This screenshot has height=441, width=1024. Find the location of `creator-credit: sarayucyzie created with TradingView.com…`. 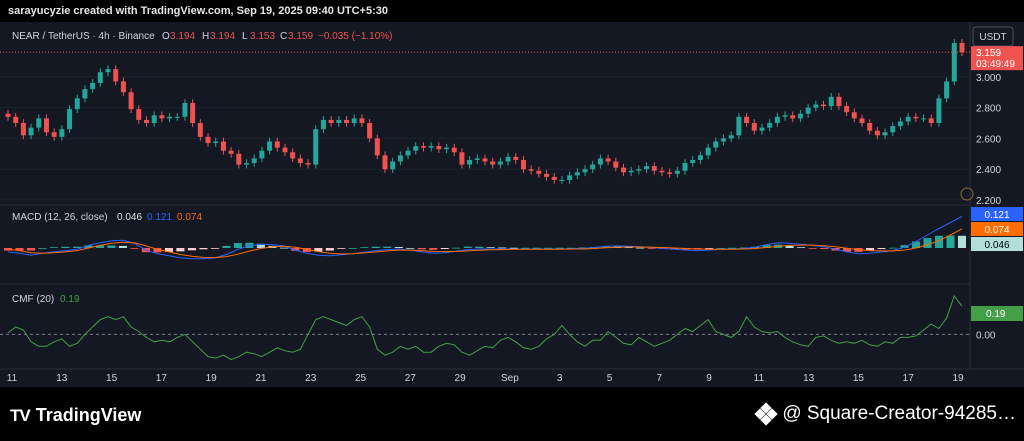

creator-credit: sarayucyzie created with TradingView.com… is located at coordinates (198, 11).